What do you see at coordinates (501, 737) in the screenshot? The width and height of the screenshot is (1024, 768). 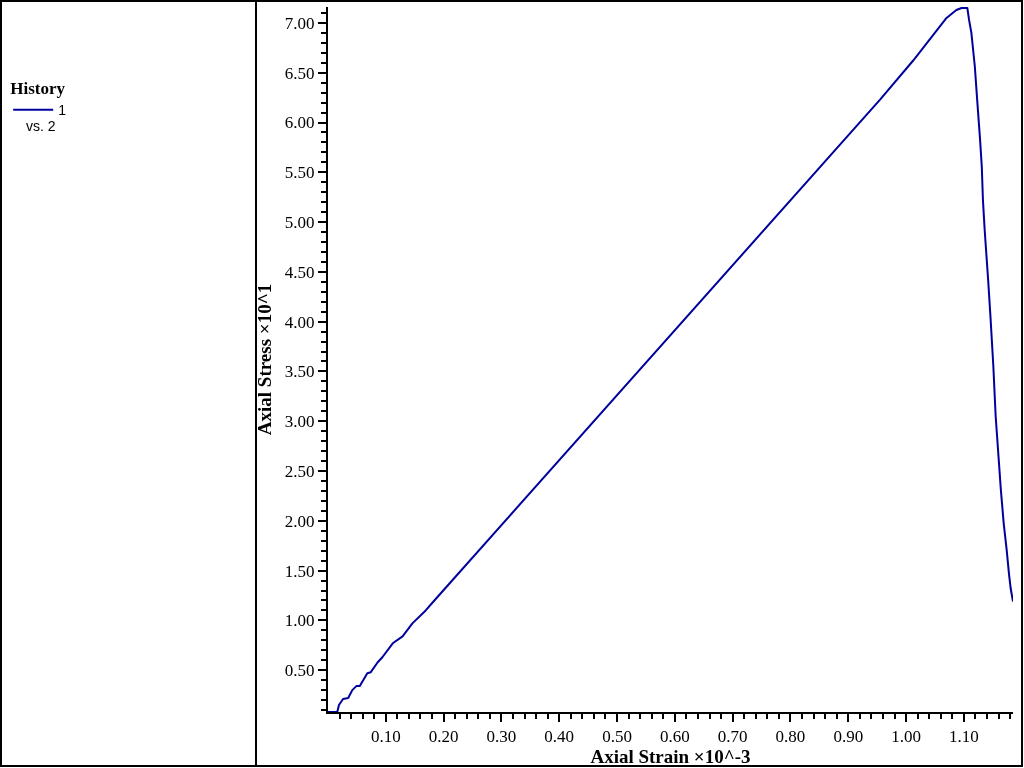 I see `x-tick-label: 0.30` at bounding box center [501, 737].